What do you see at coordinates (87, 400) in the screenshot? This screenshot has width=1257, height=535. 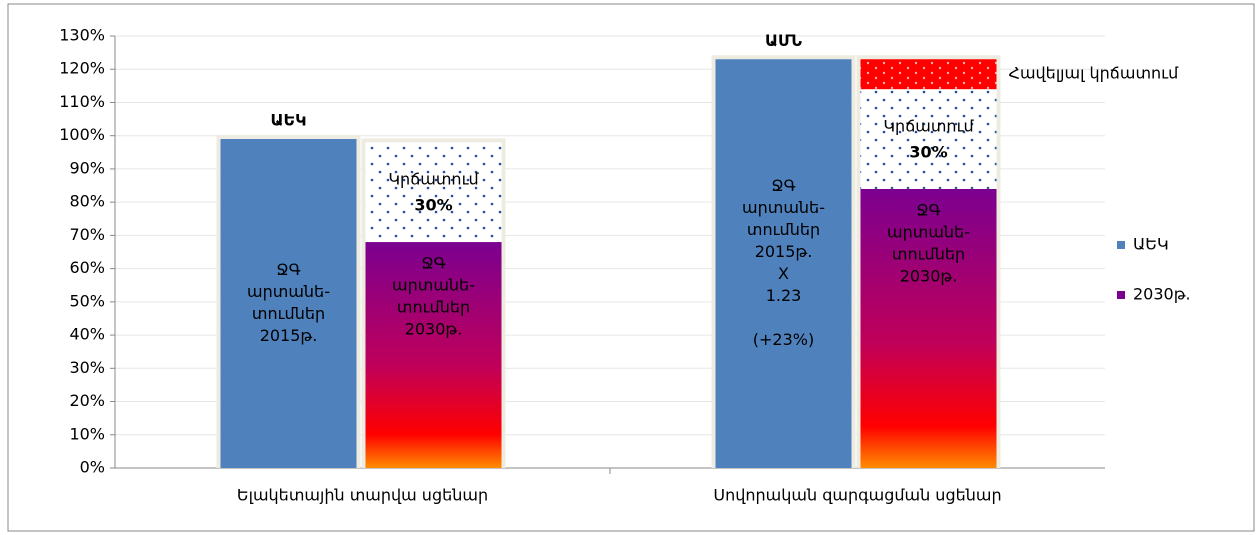 I see `y-tick-label: 20%` at bounding box center [87, 400].